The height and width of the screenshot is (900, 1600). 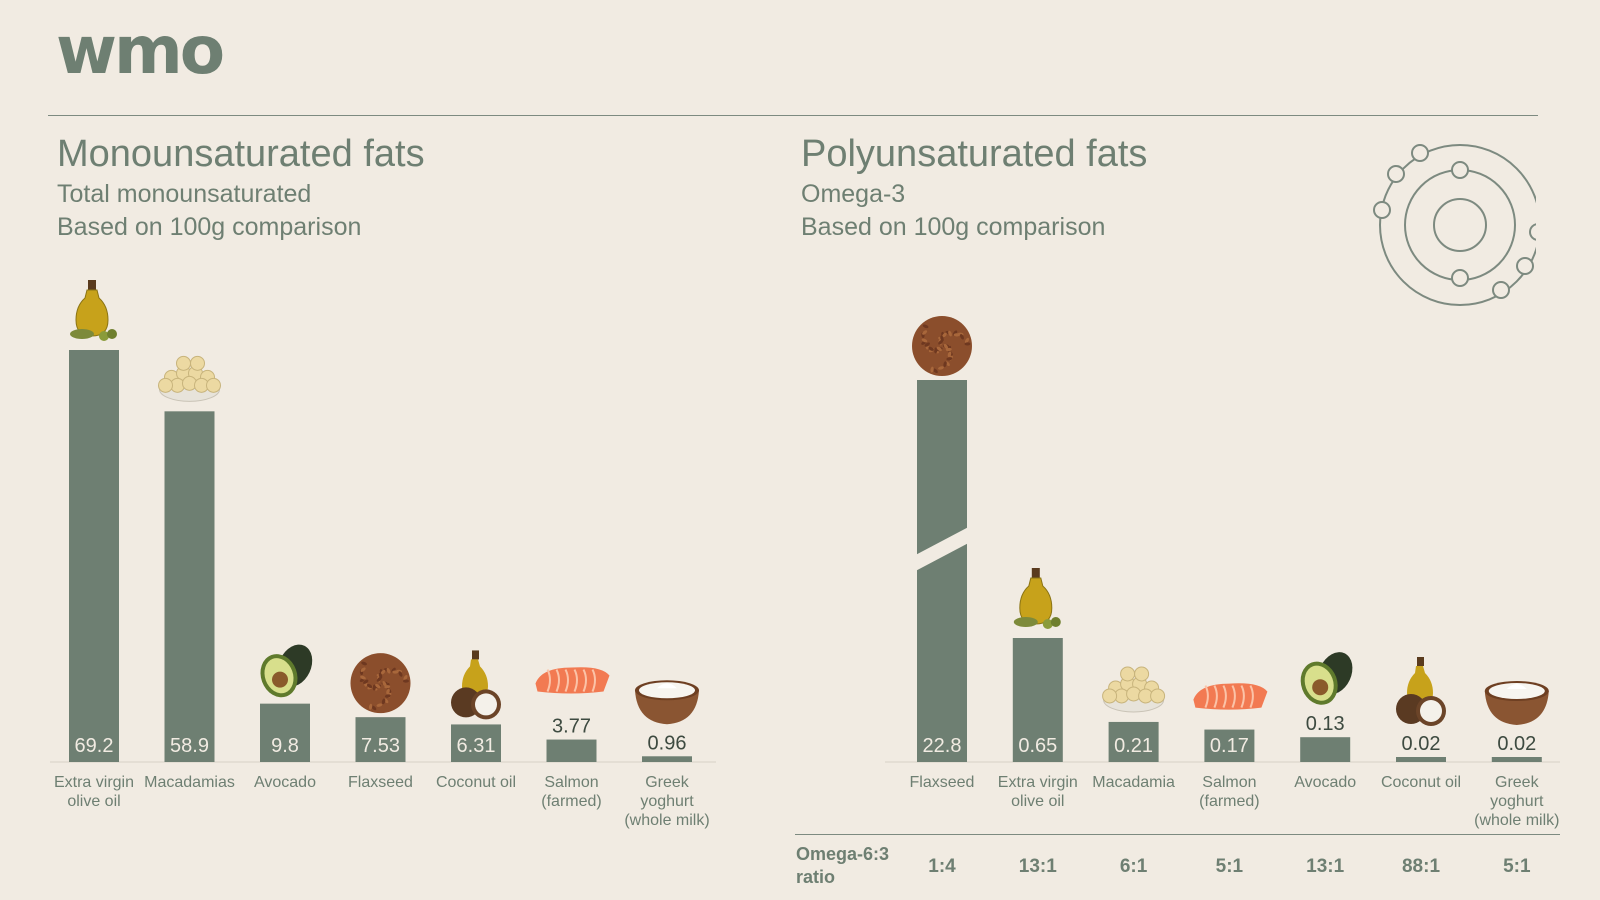 What do you see at coordinates (189, 782) in the screenshot?
I see `mono-category-label-1-0: Macadamias` at bounding box center [189, 782].